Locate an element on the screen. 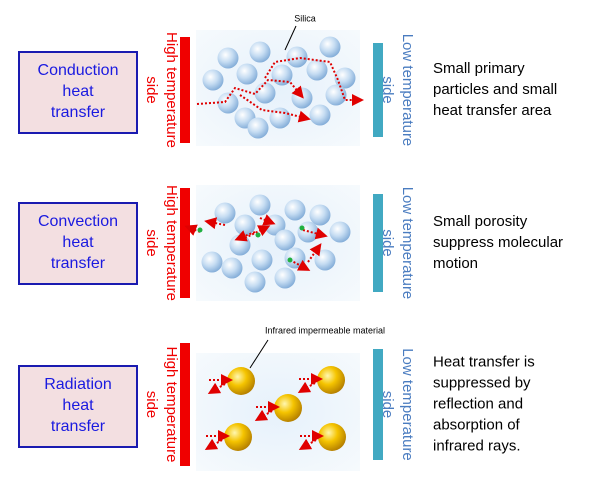  annotation: Infrared impermeable material is located at coordinates (325, 330).